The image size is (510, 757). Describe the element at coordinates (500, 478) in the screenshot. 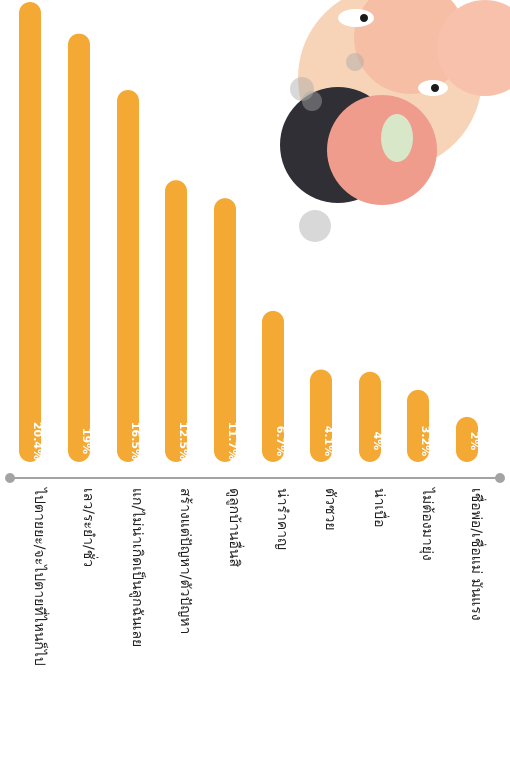

I see `axis-end-dot` at that location.